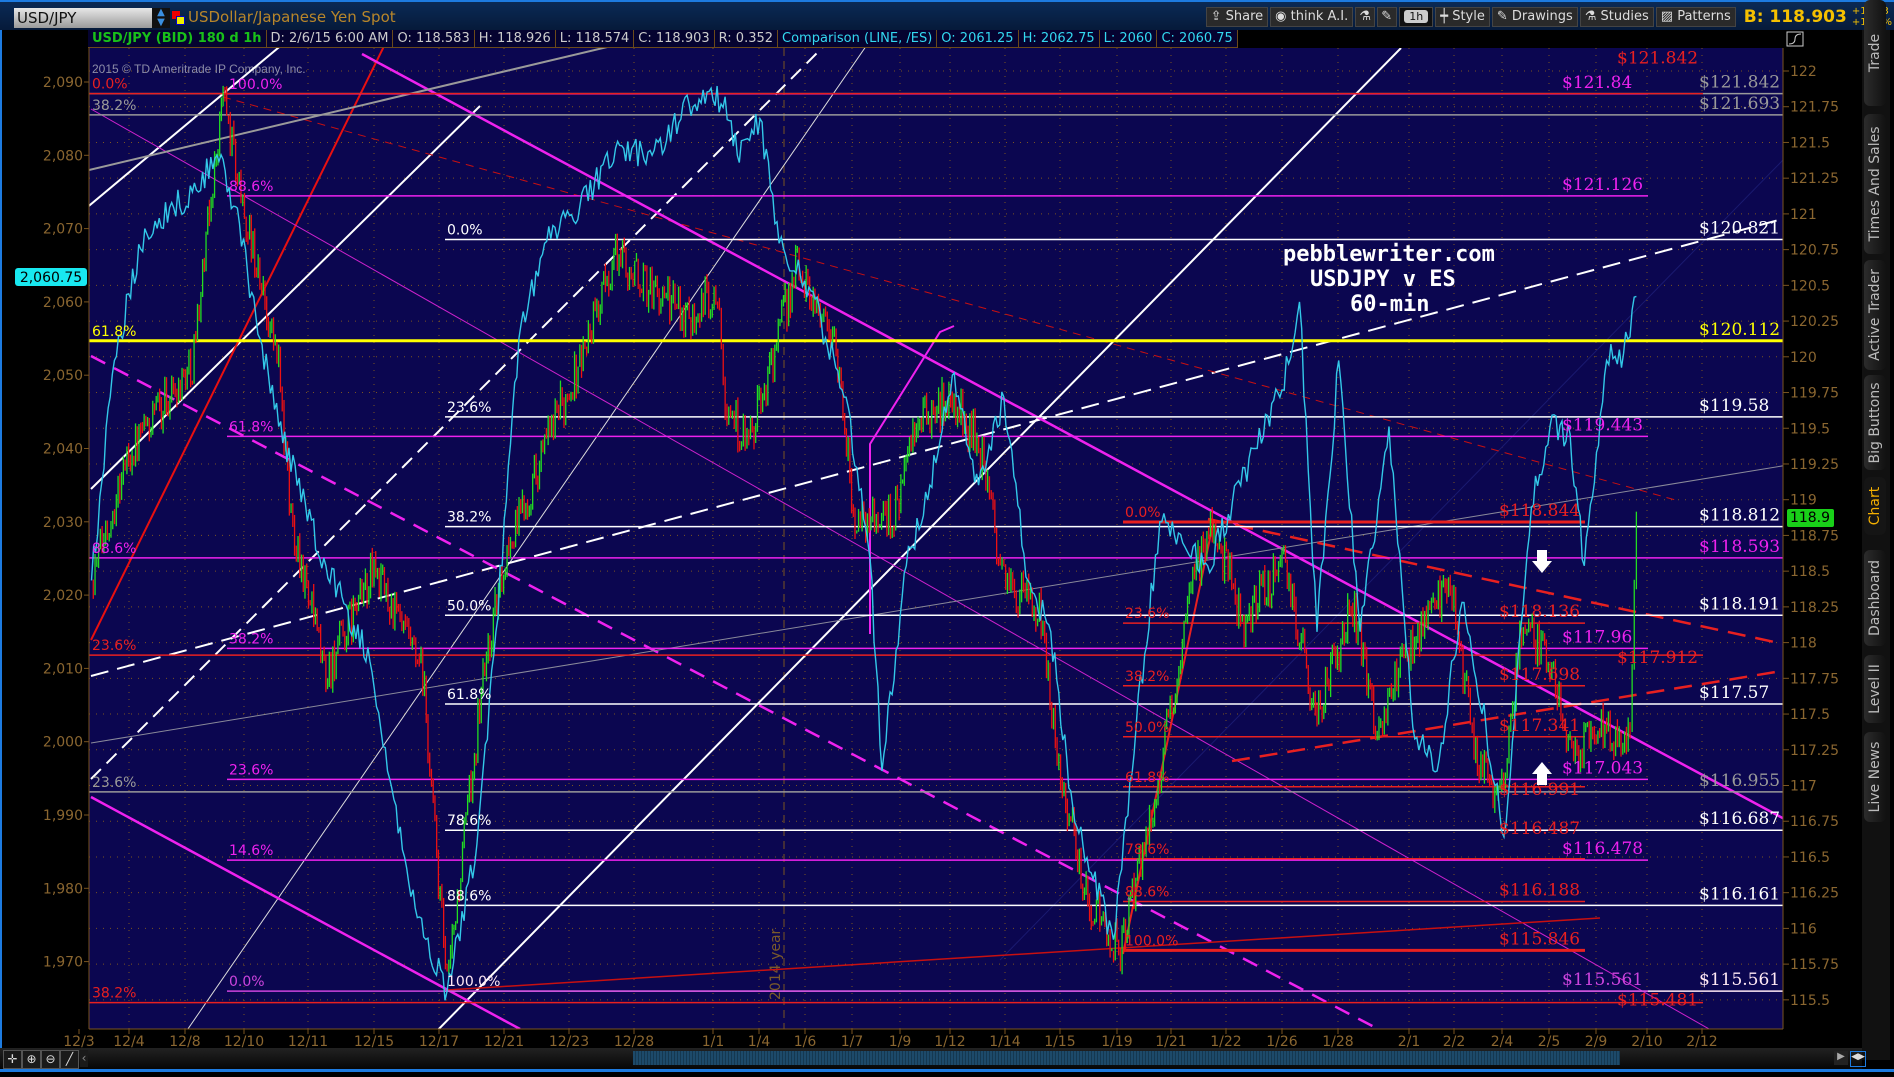 Image resolution: width=1894 pixels, height=1077 pixels. Describe the element at coordinates (1218, 16) in the screenshot. I see `share-icon: ⇪` at that location.